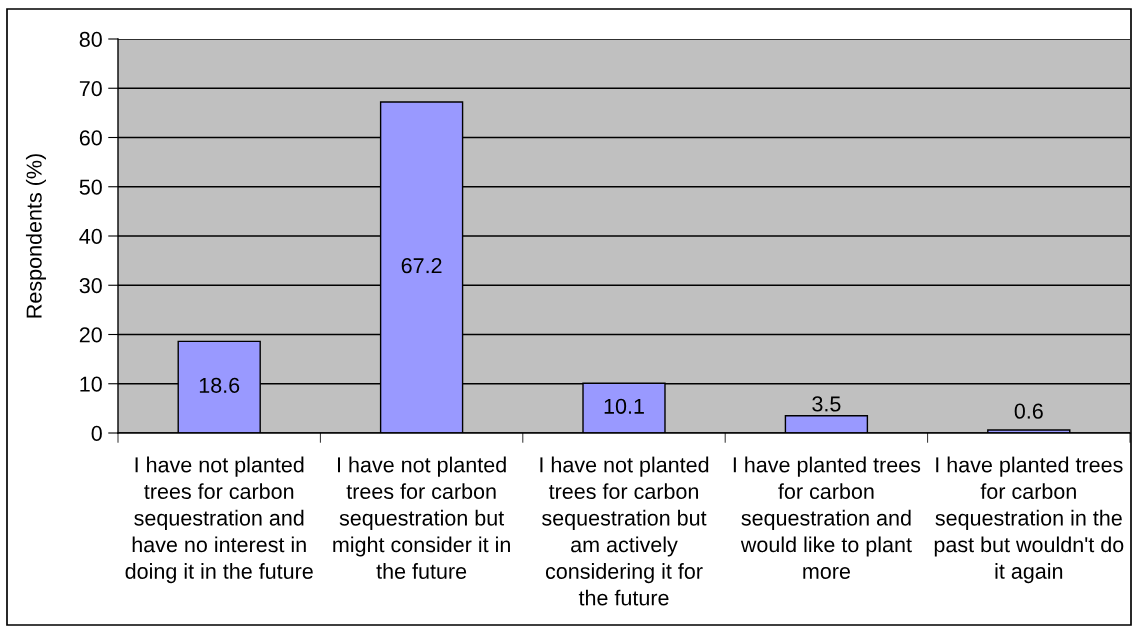 The image size is (1135, 631). Describe the element at coordinates (90, 138) in the screenshot. I see `y-tick-label: 60` at that location.